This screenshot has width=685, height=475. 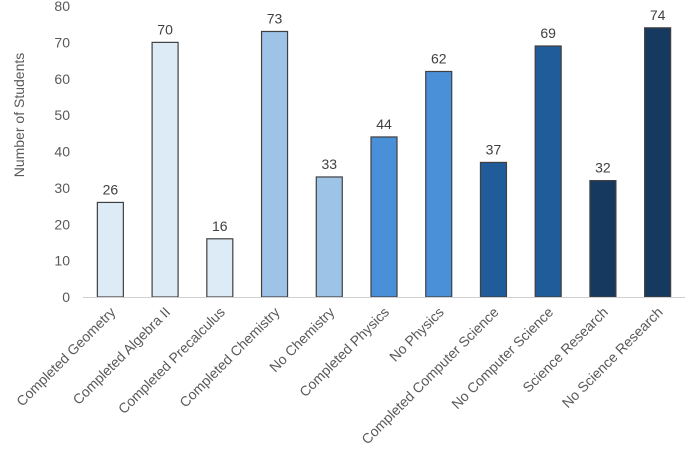 I want to click on data-label: 16, so click(x=220, y=226).